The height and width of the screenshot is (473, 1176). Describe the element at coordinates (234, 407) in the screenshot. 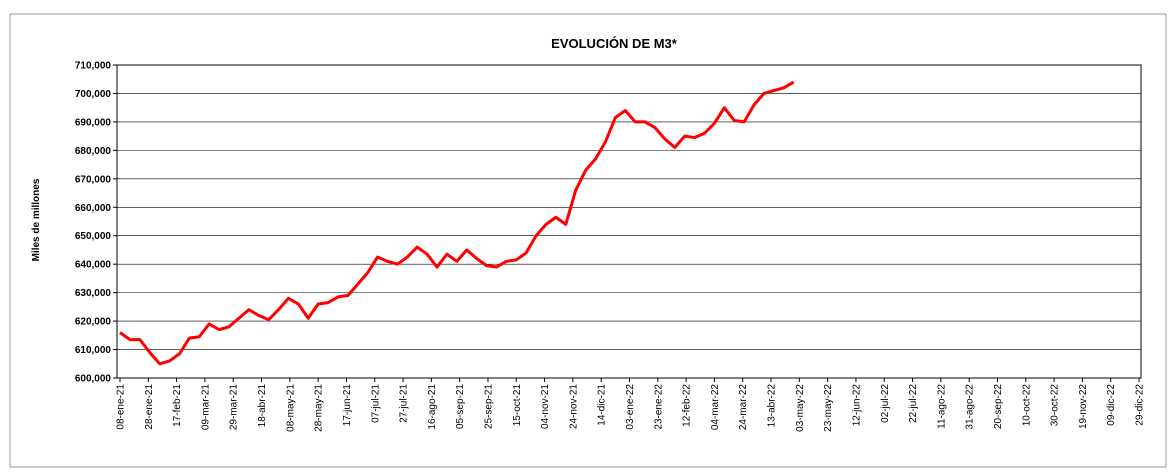

I see `x-tick-label: 29-mar-21` at that location.